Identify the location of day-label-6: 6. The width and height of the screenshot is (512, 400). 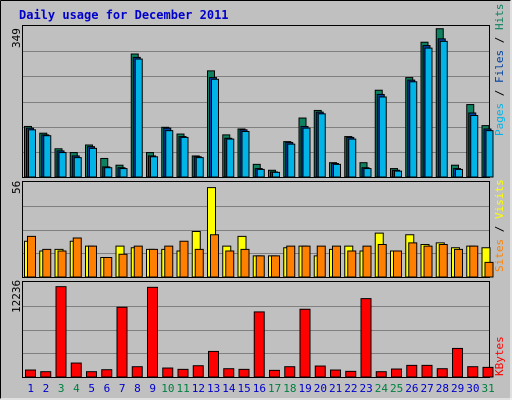
(107, 388).